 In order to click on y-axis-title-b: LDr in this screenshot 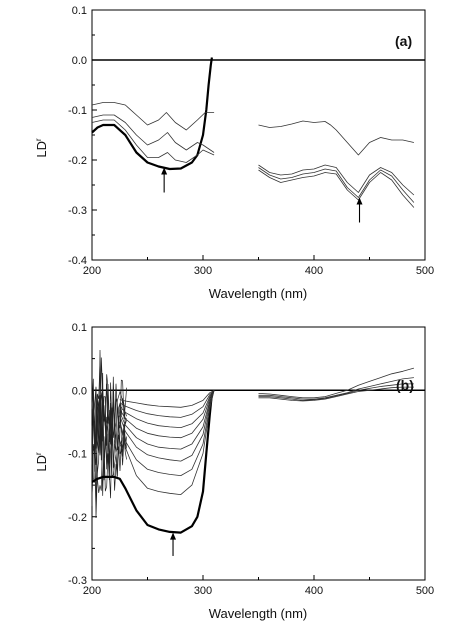, I will do `click(41, 462)`.